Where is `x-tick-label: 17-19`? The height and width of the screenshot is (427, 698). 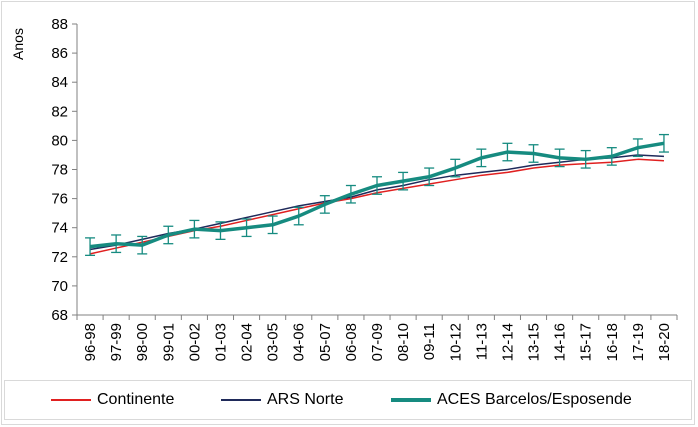 x-tick-label: 17-19 is located at coordinates (638, 342).